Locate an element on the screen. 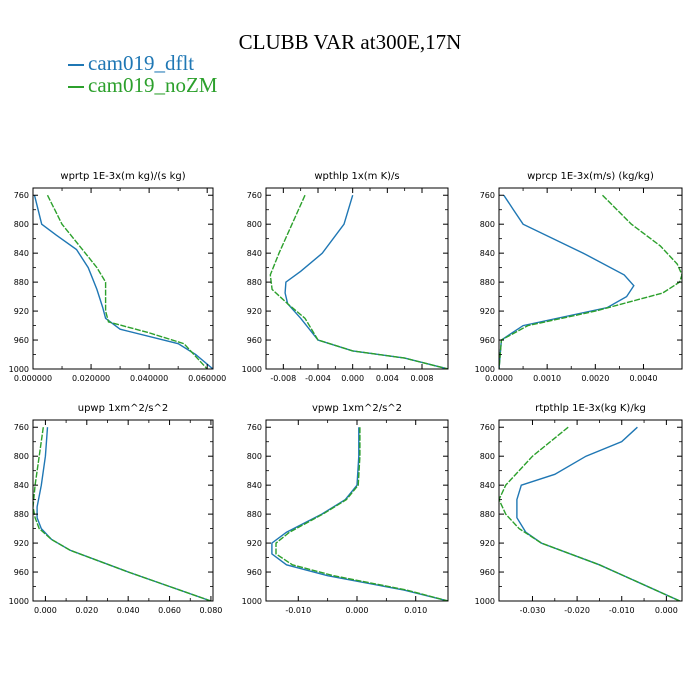  x-tick-label: 0.020 is located at coordinates (86, 610).